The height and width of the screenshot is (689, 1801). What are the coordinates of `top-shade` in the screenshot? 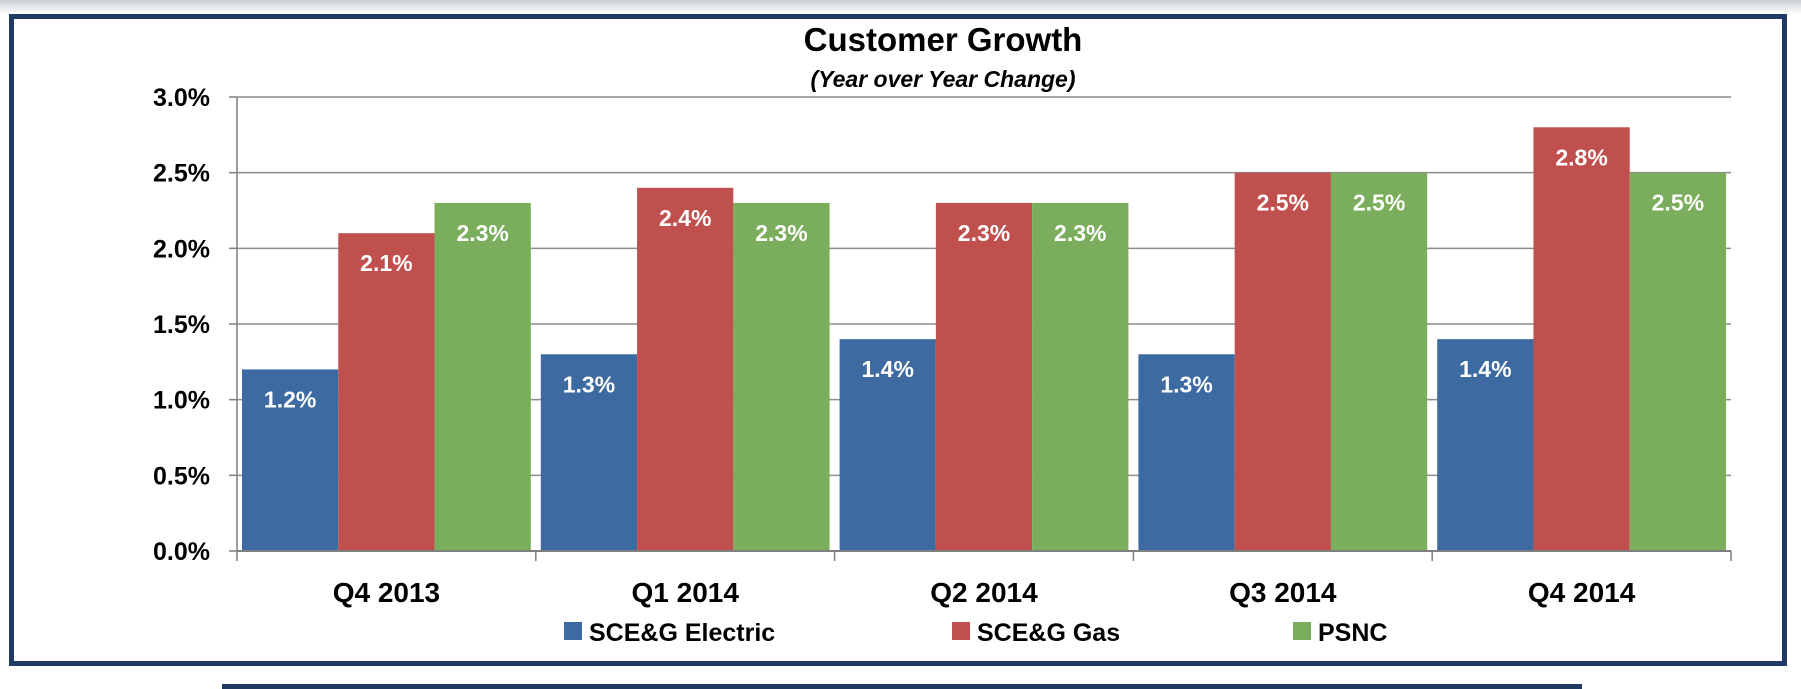 It's located at (900, 7).